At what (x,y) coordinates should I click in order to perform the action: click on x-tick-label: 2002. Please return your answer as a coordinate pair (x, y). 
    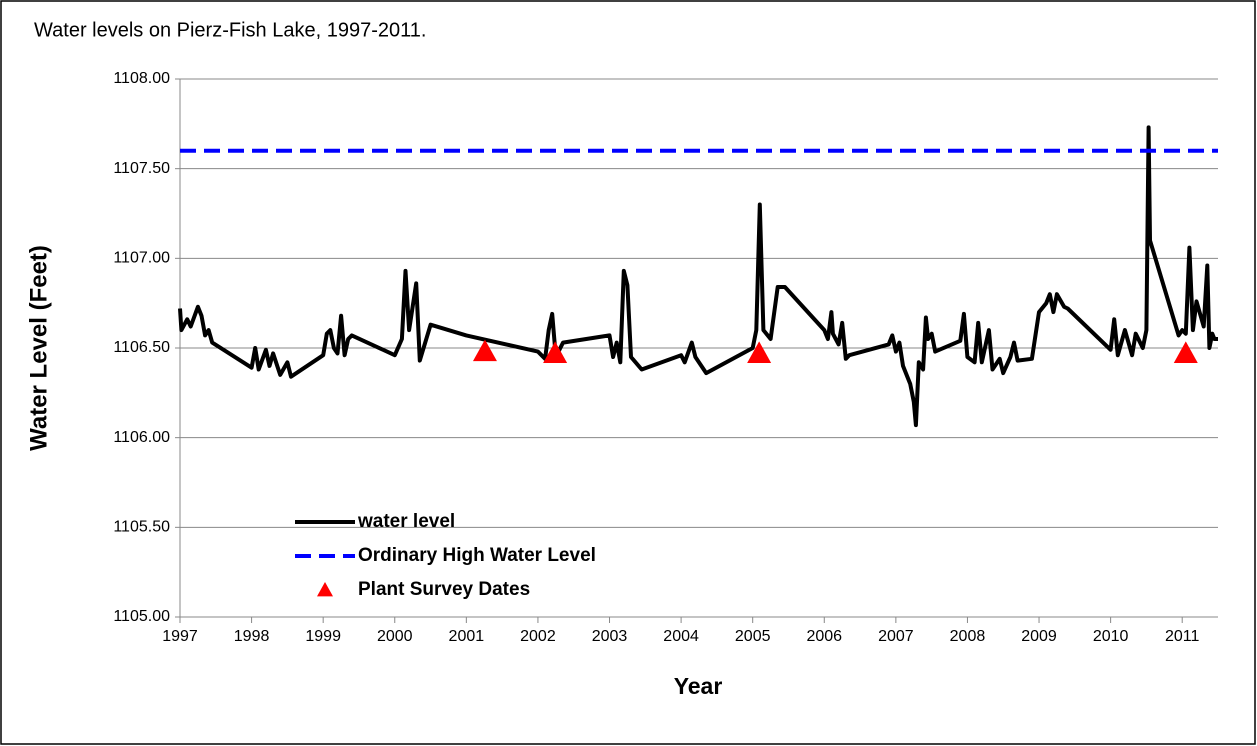
    Looking at the image, I should click on (538, 636).